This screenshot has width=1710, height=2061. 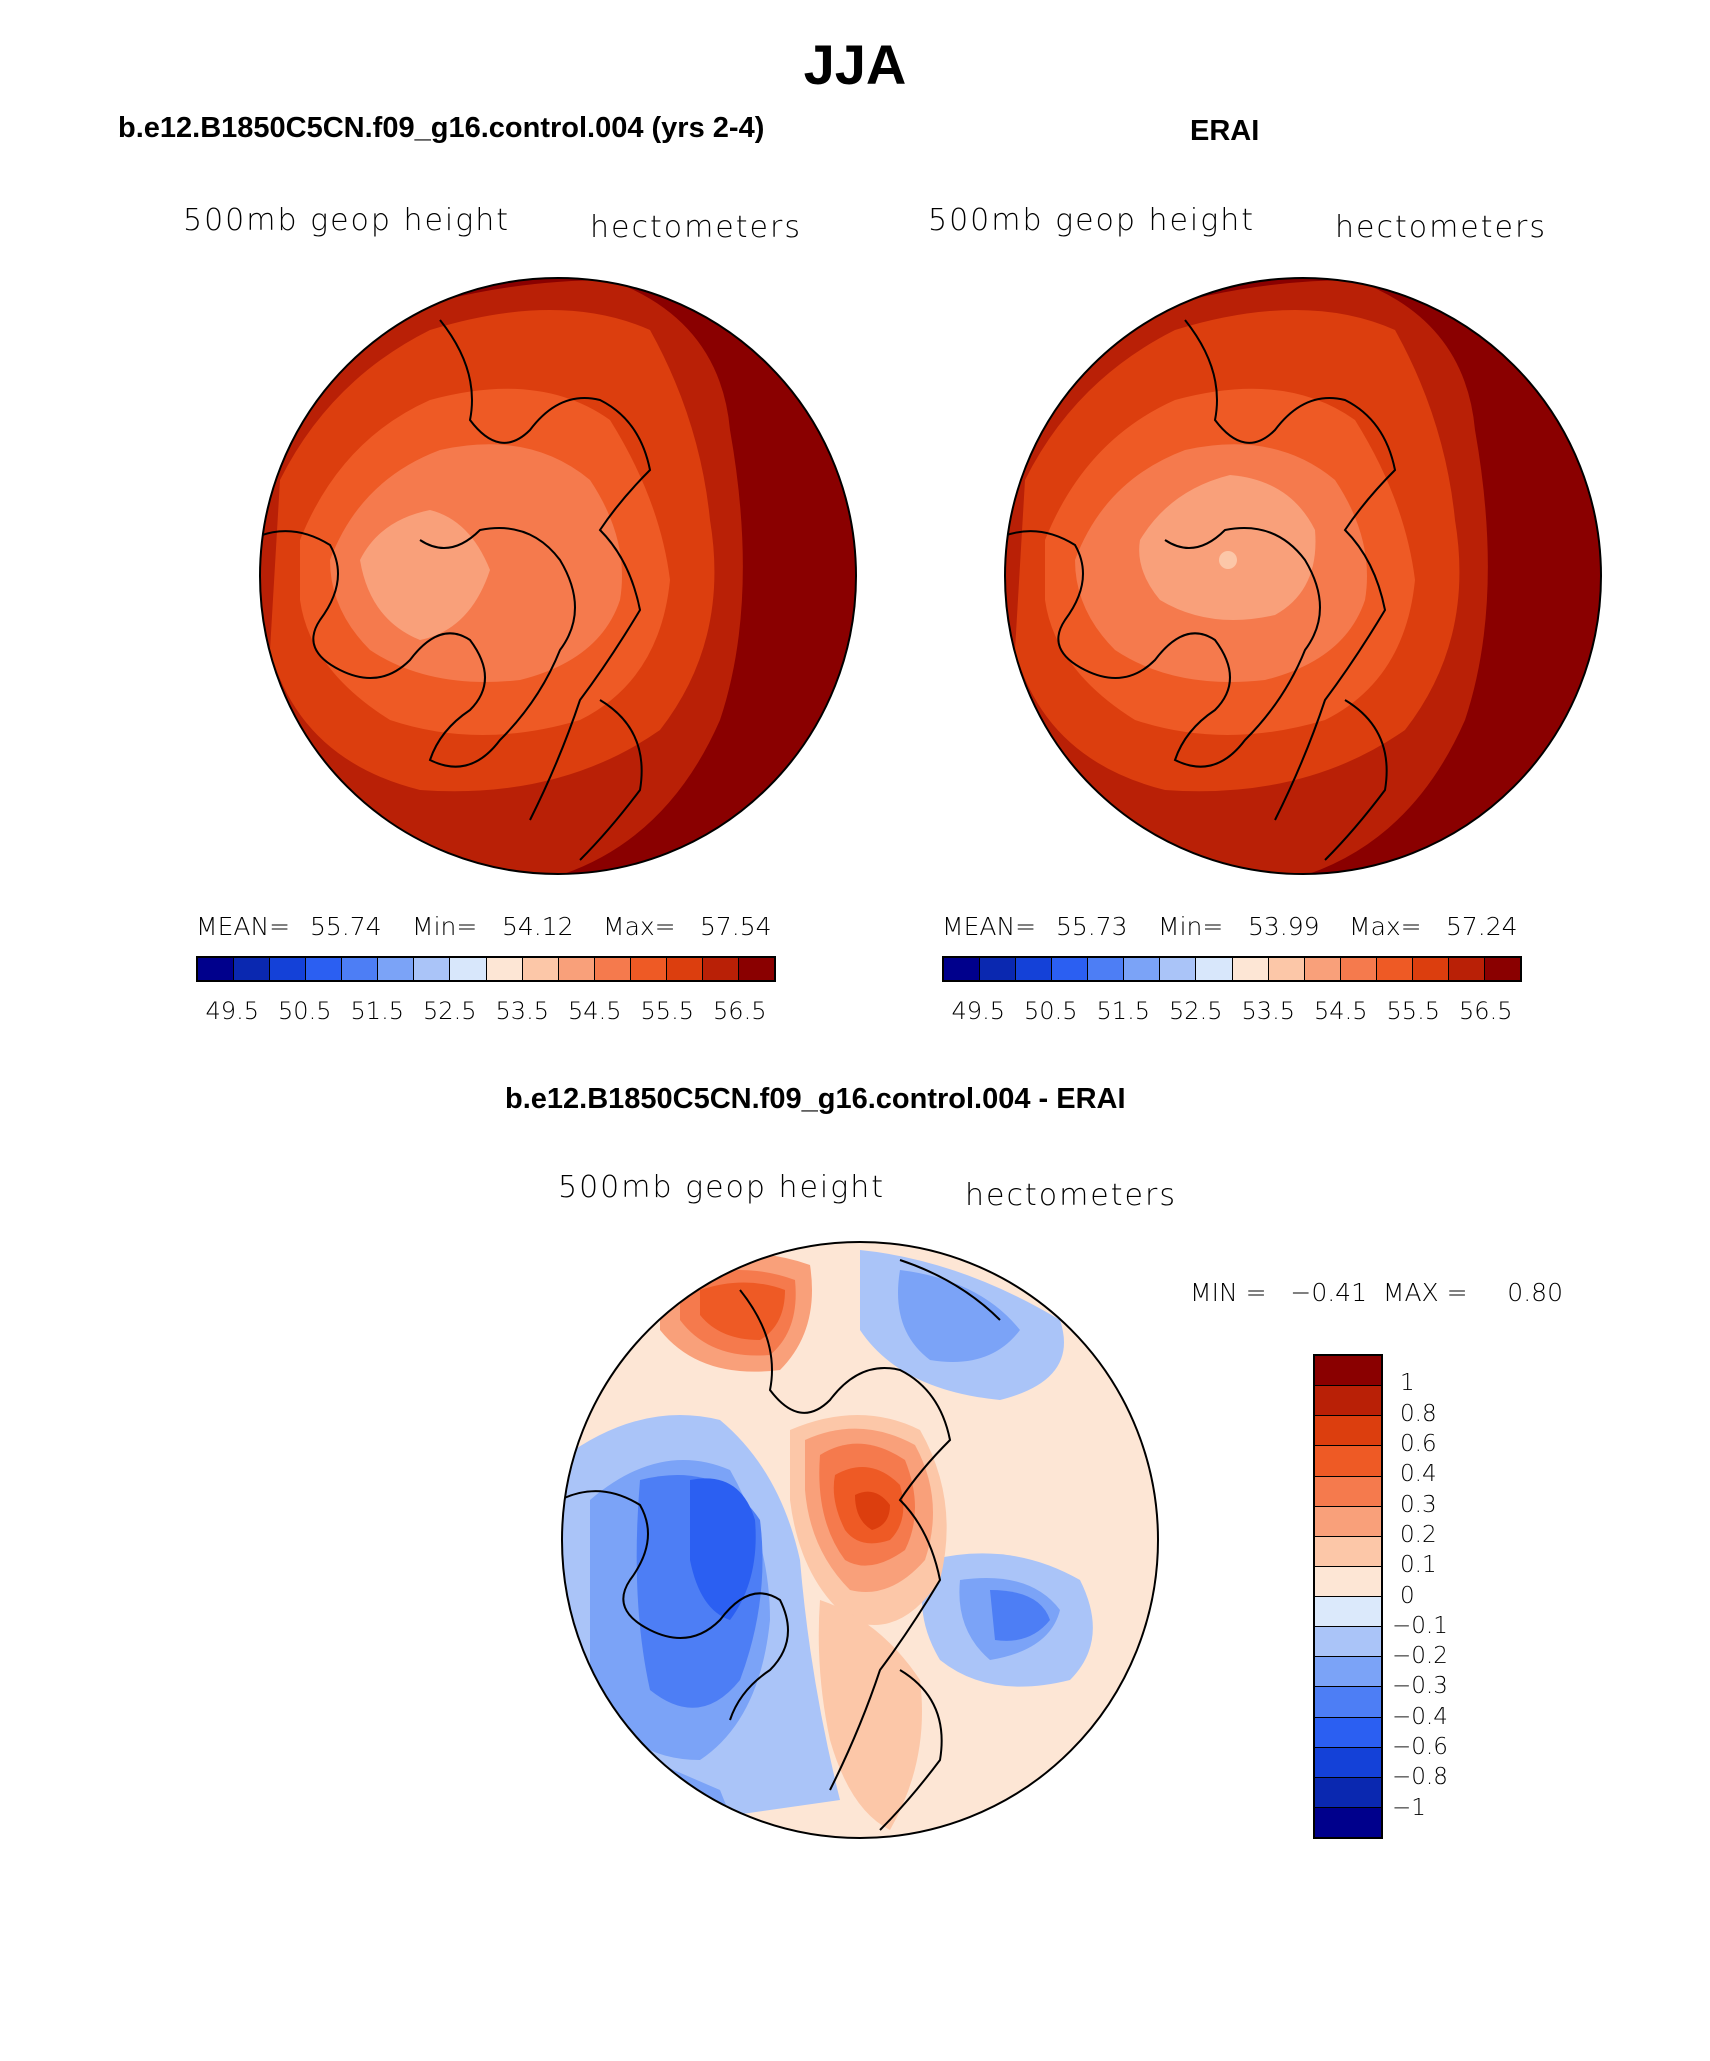 I want to click on diff-colorbar-label: 0.1, so click(x=1418, y=1565).